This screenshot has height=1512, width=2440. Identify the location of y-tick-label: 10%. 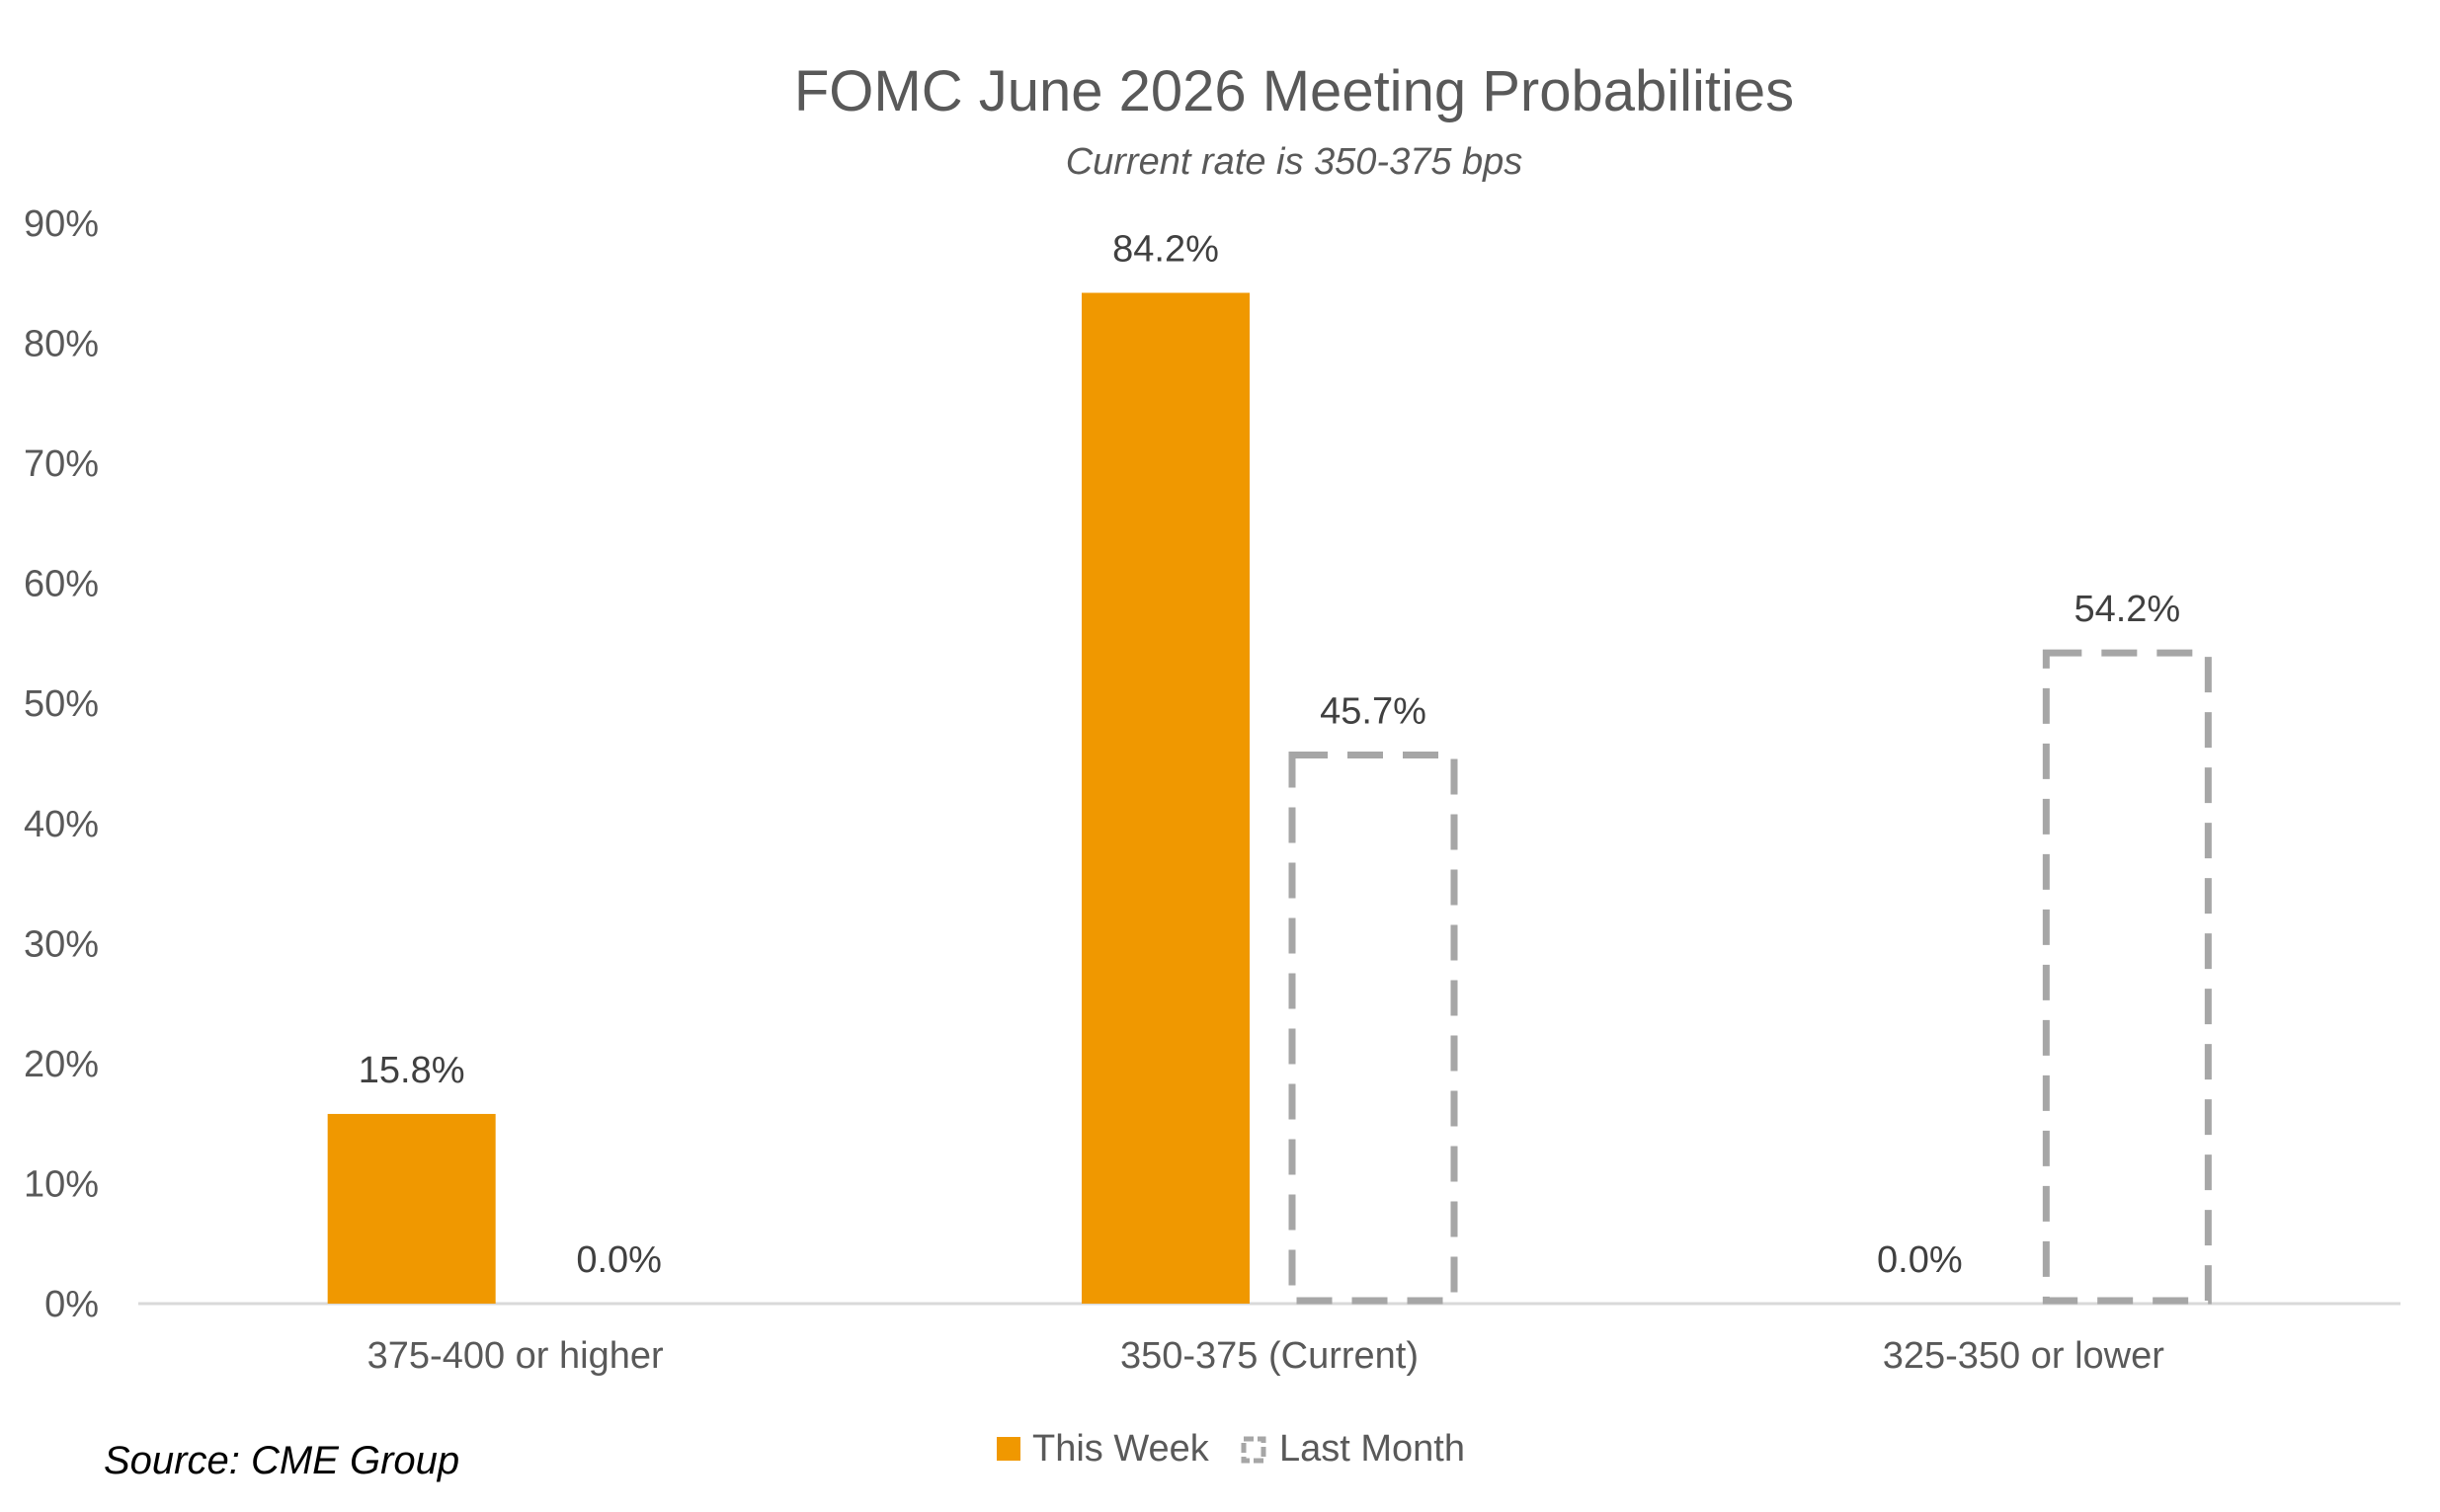
(62, 1184).